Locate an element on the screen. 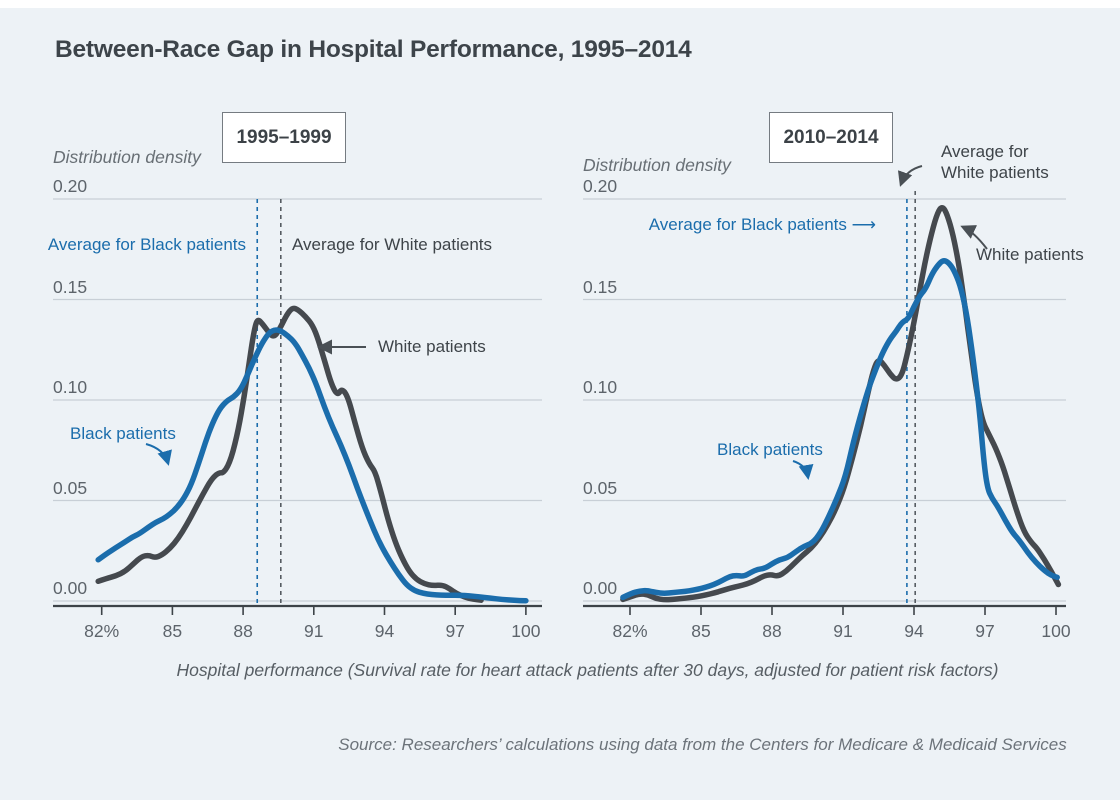 The width and height of the screenshot is (1120, 800). black-patients-label-left: Black patients is located at coordinates (123, 433).